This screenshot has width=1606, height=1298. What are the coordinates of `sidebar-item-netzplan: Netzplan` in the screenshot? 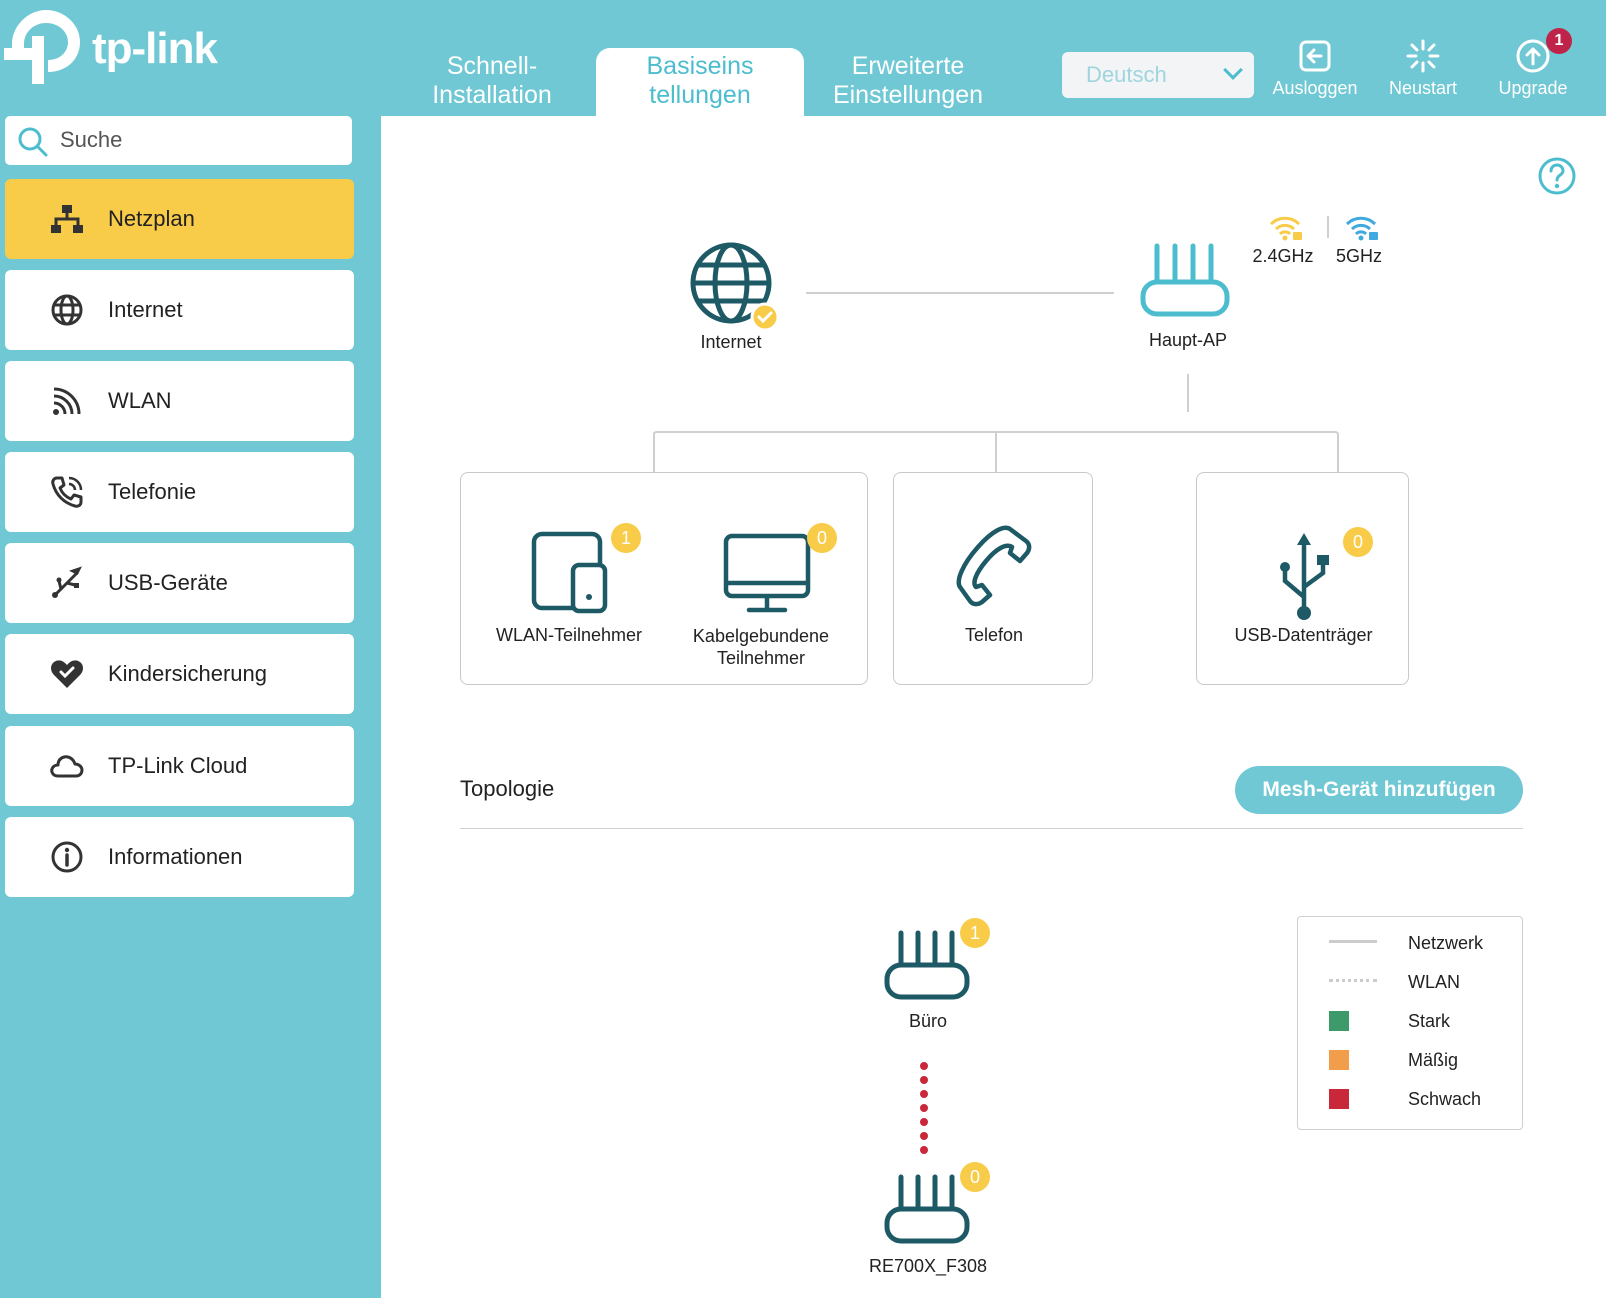 It's located at (179, 219).